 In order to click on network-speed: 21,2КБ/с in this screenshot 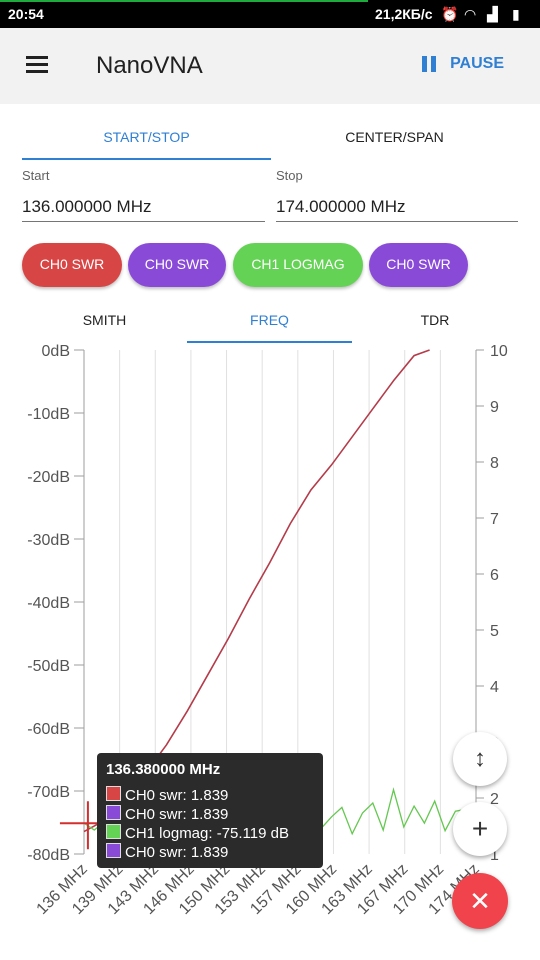, I will do `click(404, 14)`.